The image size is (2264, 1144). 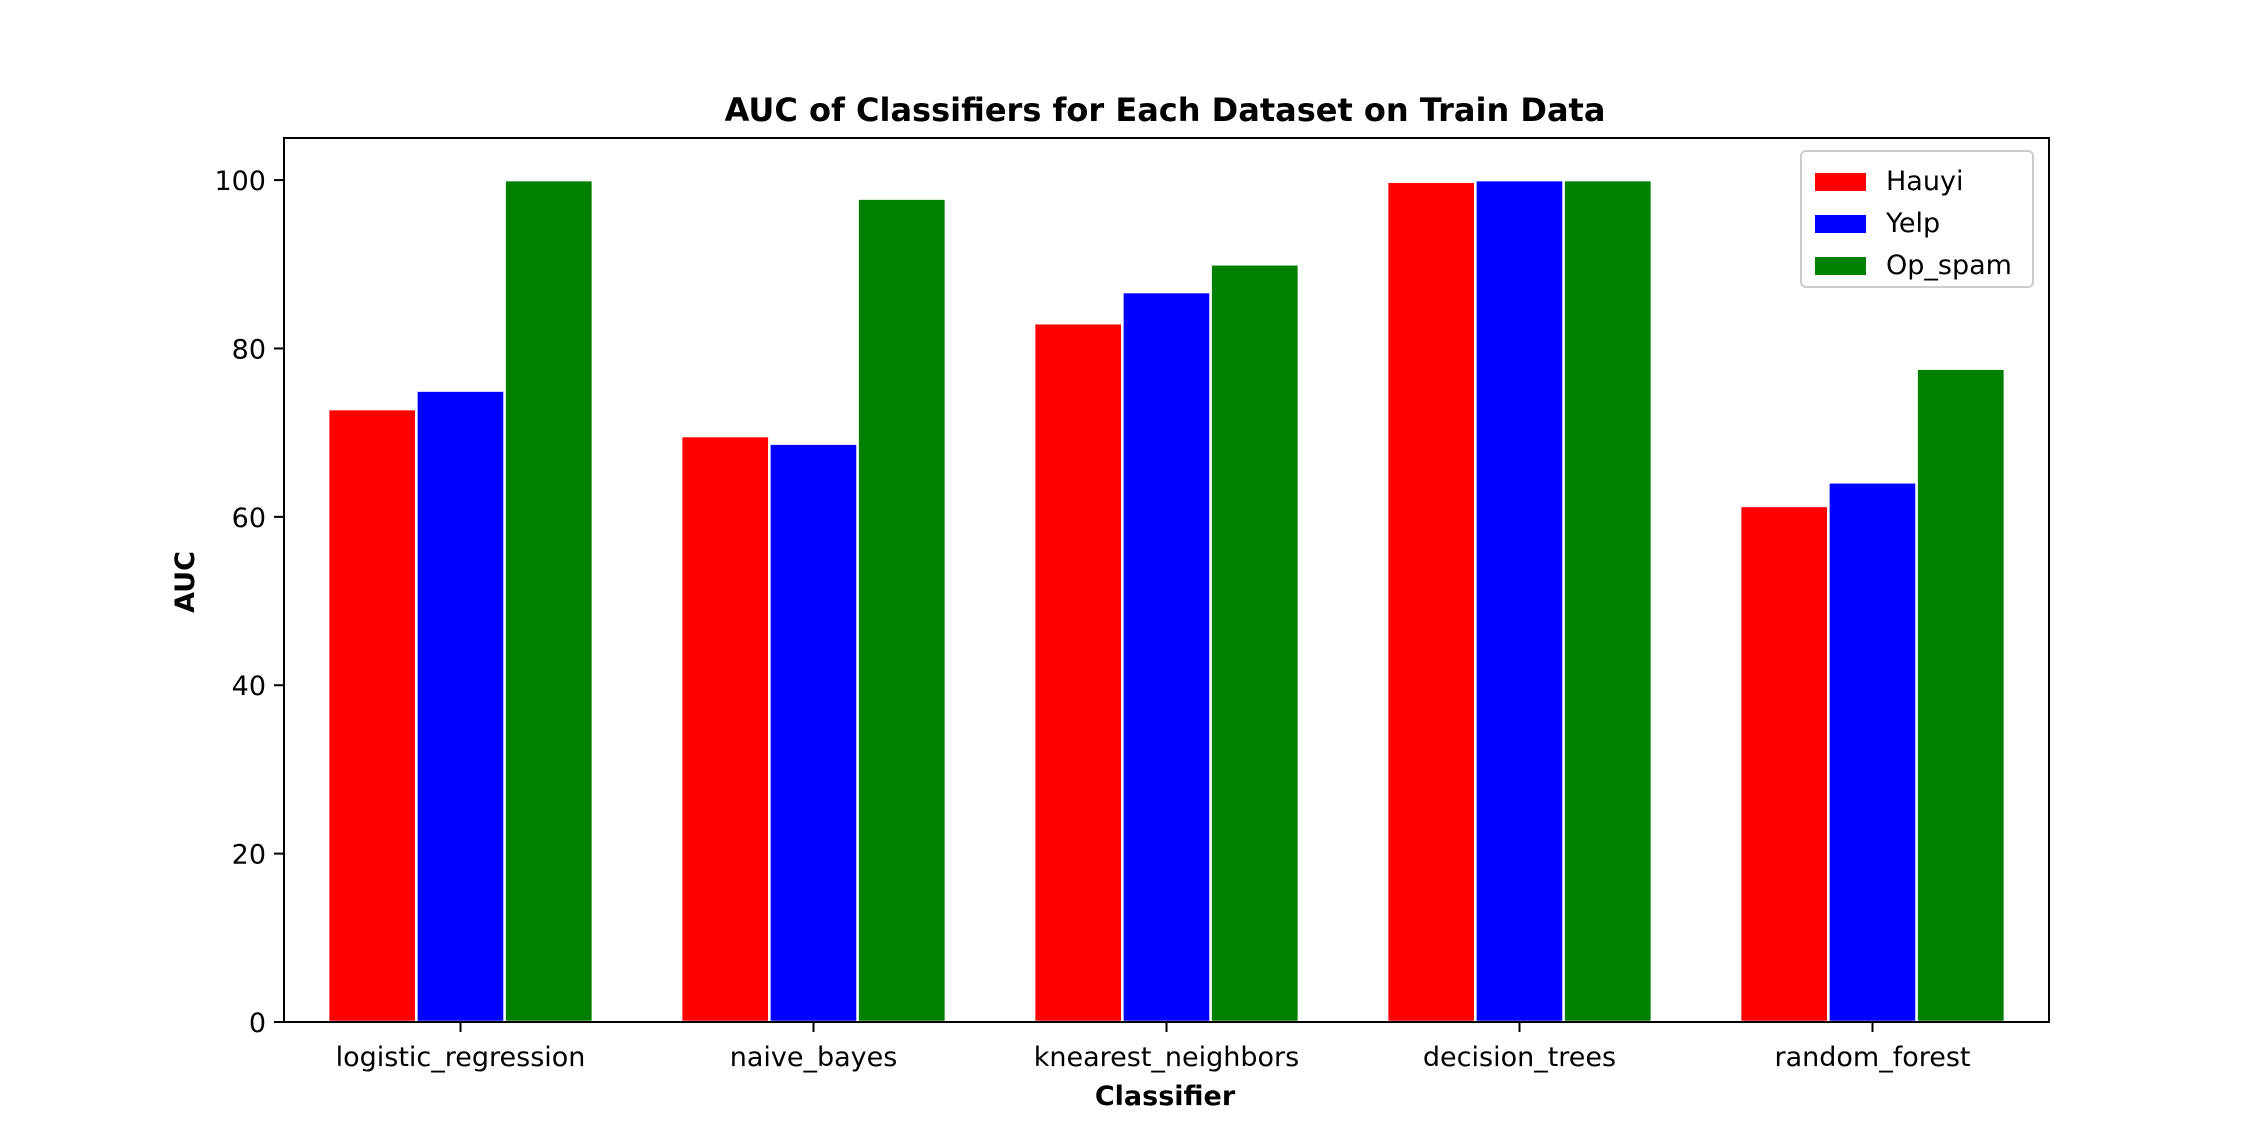 I want to click on bar-hauyi-random-forest, so click(x=1784, y=764).